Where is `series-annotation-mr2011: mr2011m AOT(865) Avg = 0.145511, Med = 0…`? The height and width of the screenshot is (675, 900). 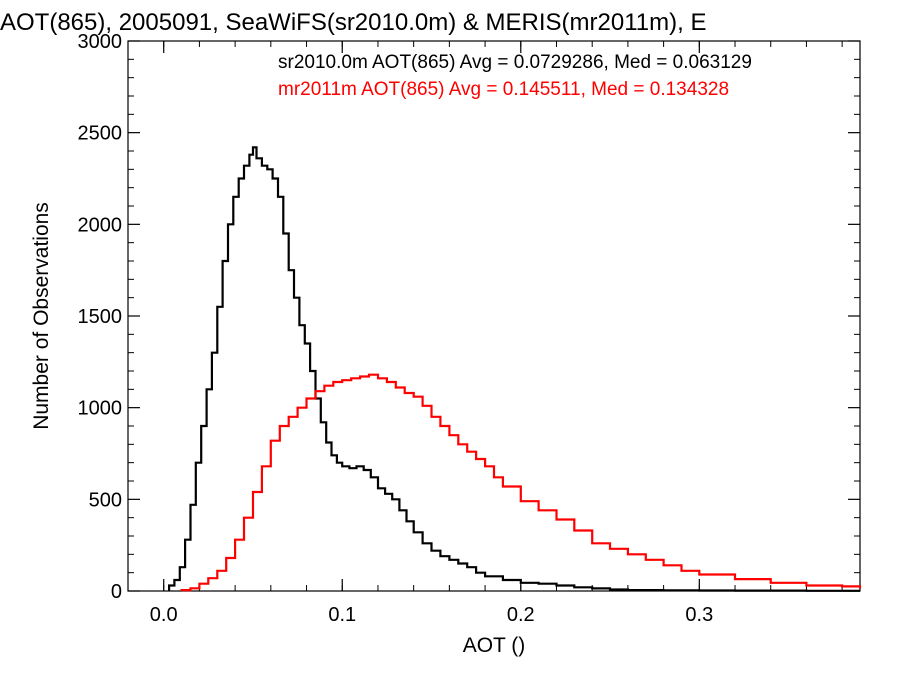
series-annotation-mr2011: mr2011m AOT(865) Avg = 0.145511, Med = 0… is located at coordinates (503, 89).